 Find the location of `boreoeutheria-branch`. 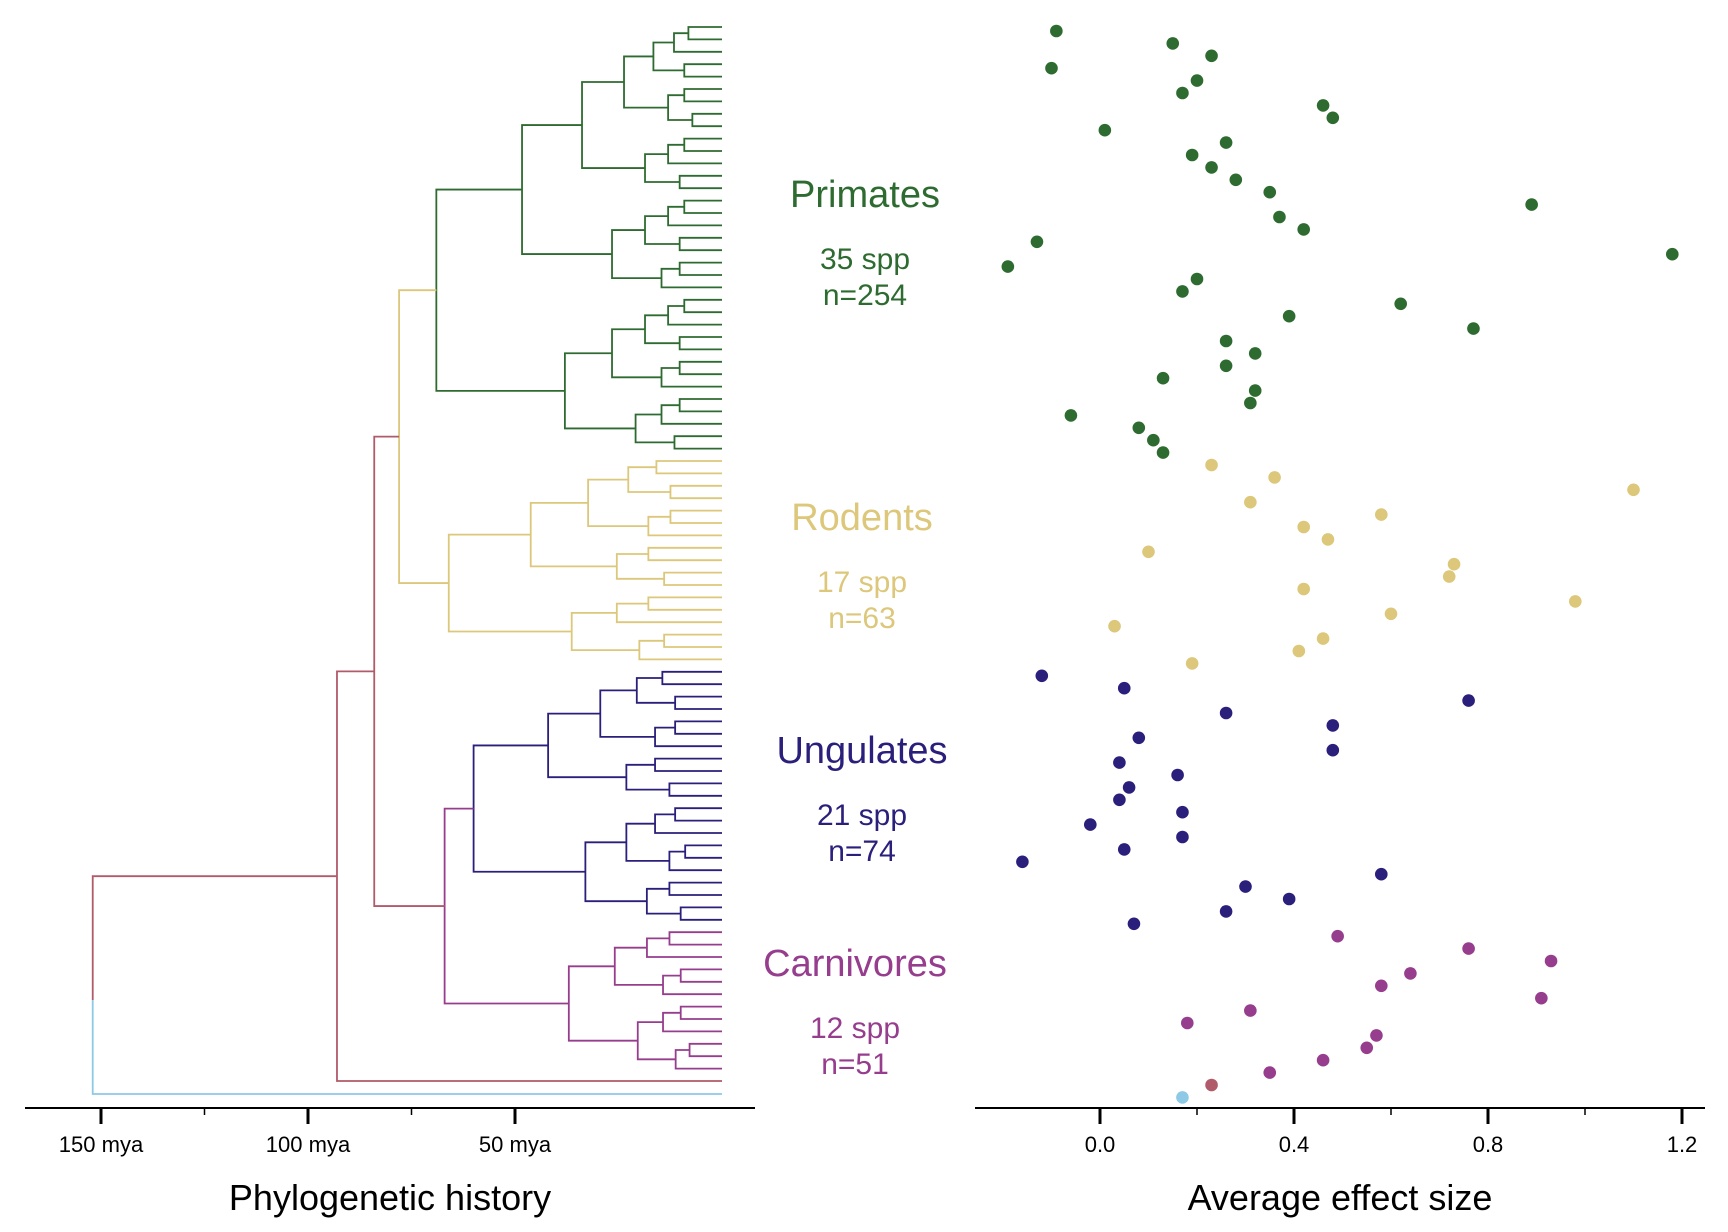

boreoeutheria-branch is located at coordinates (409, 671).